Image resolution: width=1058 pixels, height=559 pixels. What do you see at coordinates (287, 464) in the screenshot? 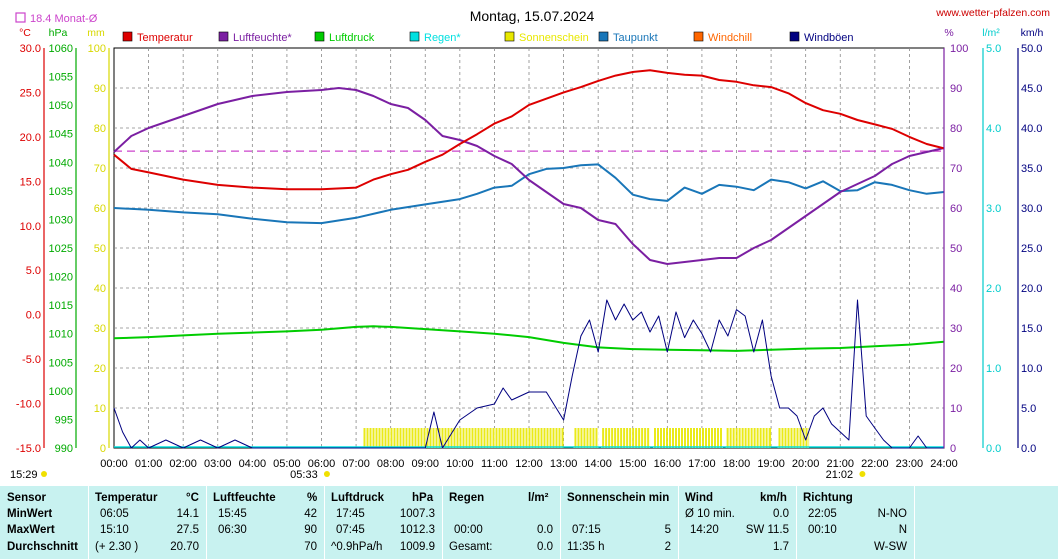
I see `axis-tick-time: 05:00` at bounding box center [287, 464].